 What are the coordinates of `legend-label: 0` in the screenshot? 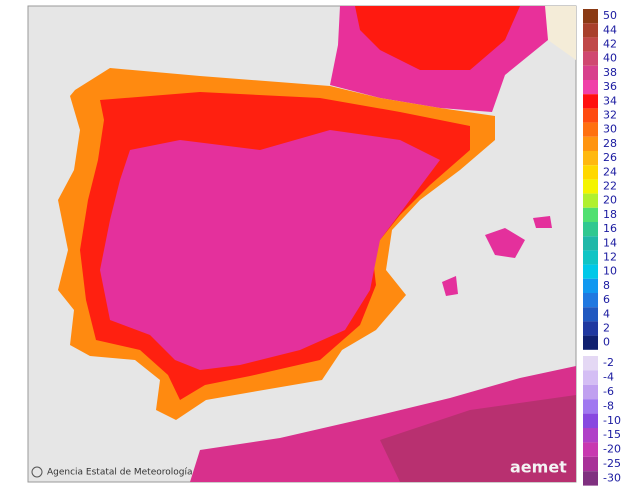 It's located at (606, 342).